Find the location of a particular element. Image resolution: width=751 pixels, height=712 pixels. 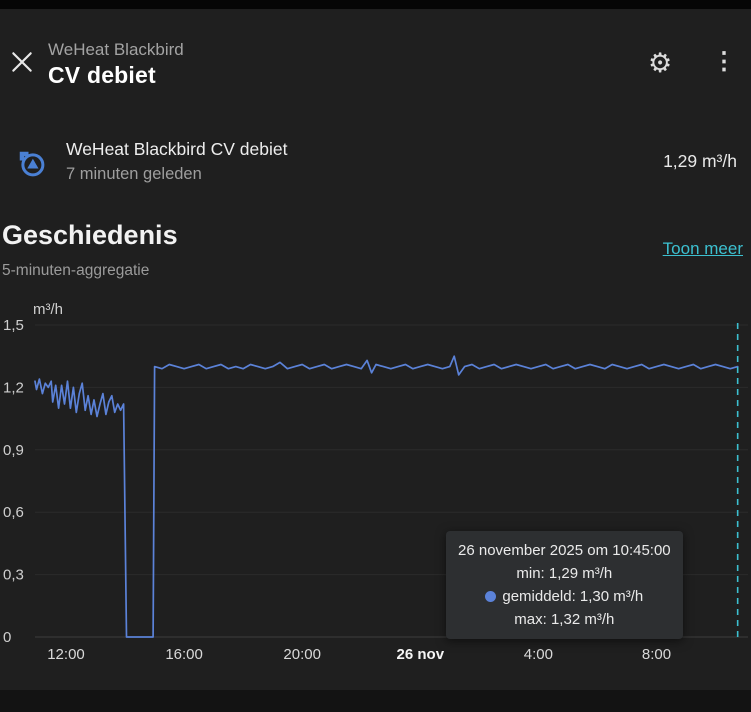

device-name: WeHeat Blackbird is located at coordinates (116, 49).